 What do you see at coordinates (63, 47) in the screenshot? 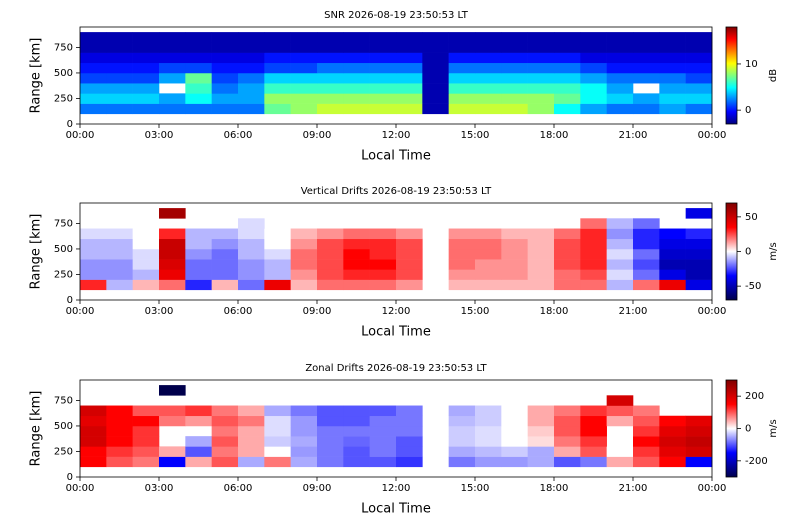
I see `y-tick-label: 750` at bounding box center [63, 47].